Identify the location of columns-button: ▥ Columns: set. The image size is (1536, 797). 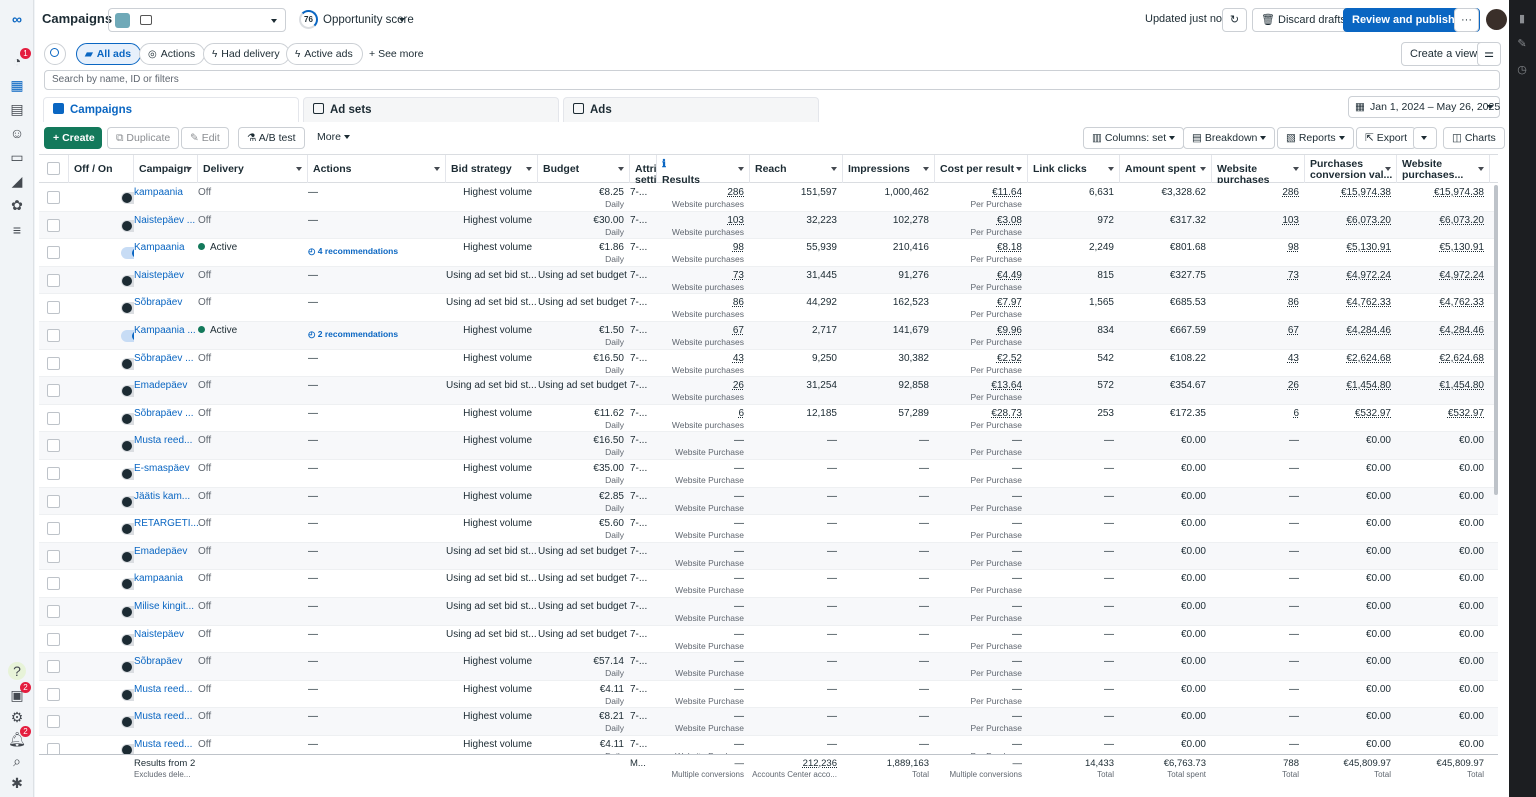
(1134, 138).